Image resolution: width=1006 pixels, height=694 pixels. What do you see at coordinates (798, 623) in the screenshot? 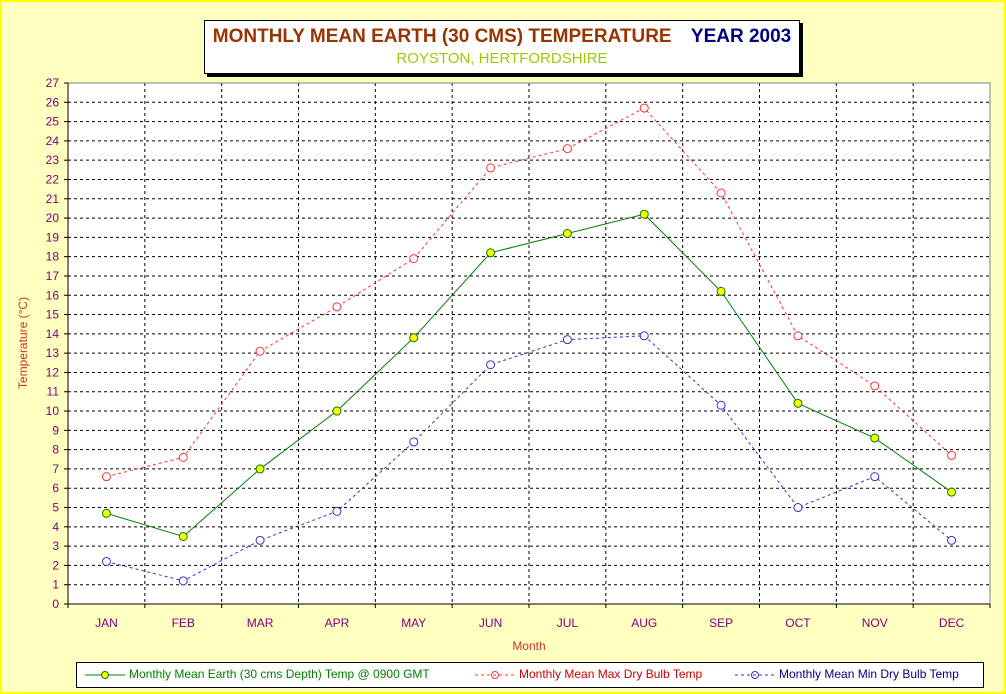
I see `x-tick-label: OCT` at bounding box center [798, 623].